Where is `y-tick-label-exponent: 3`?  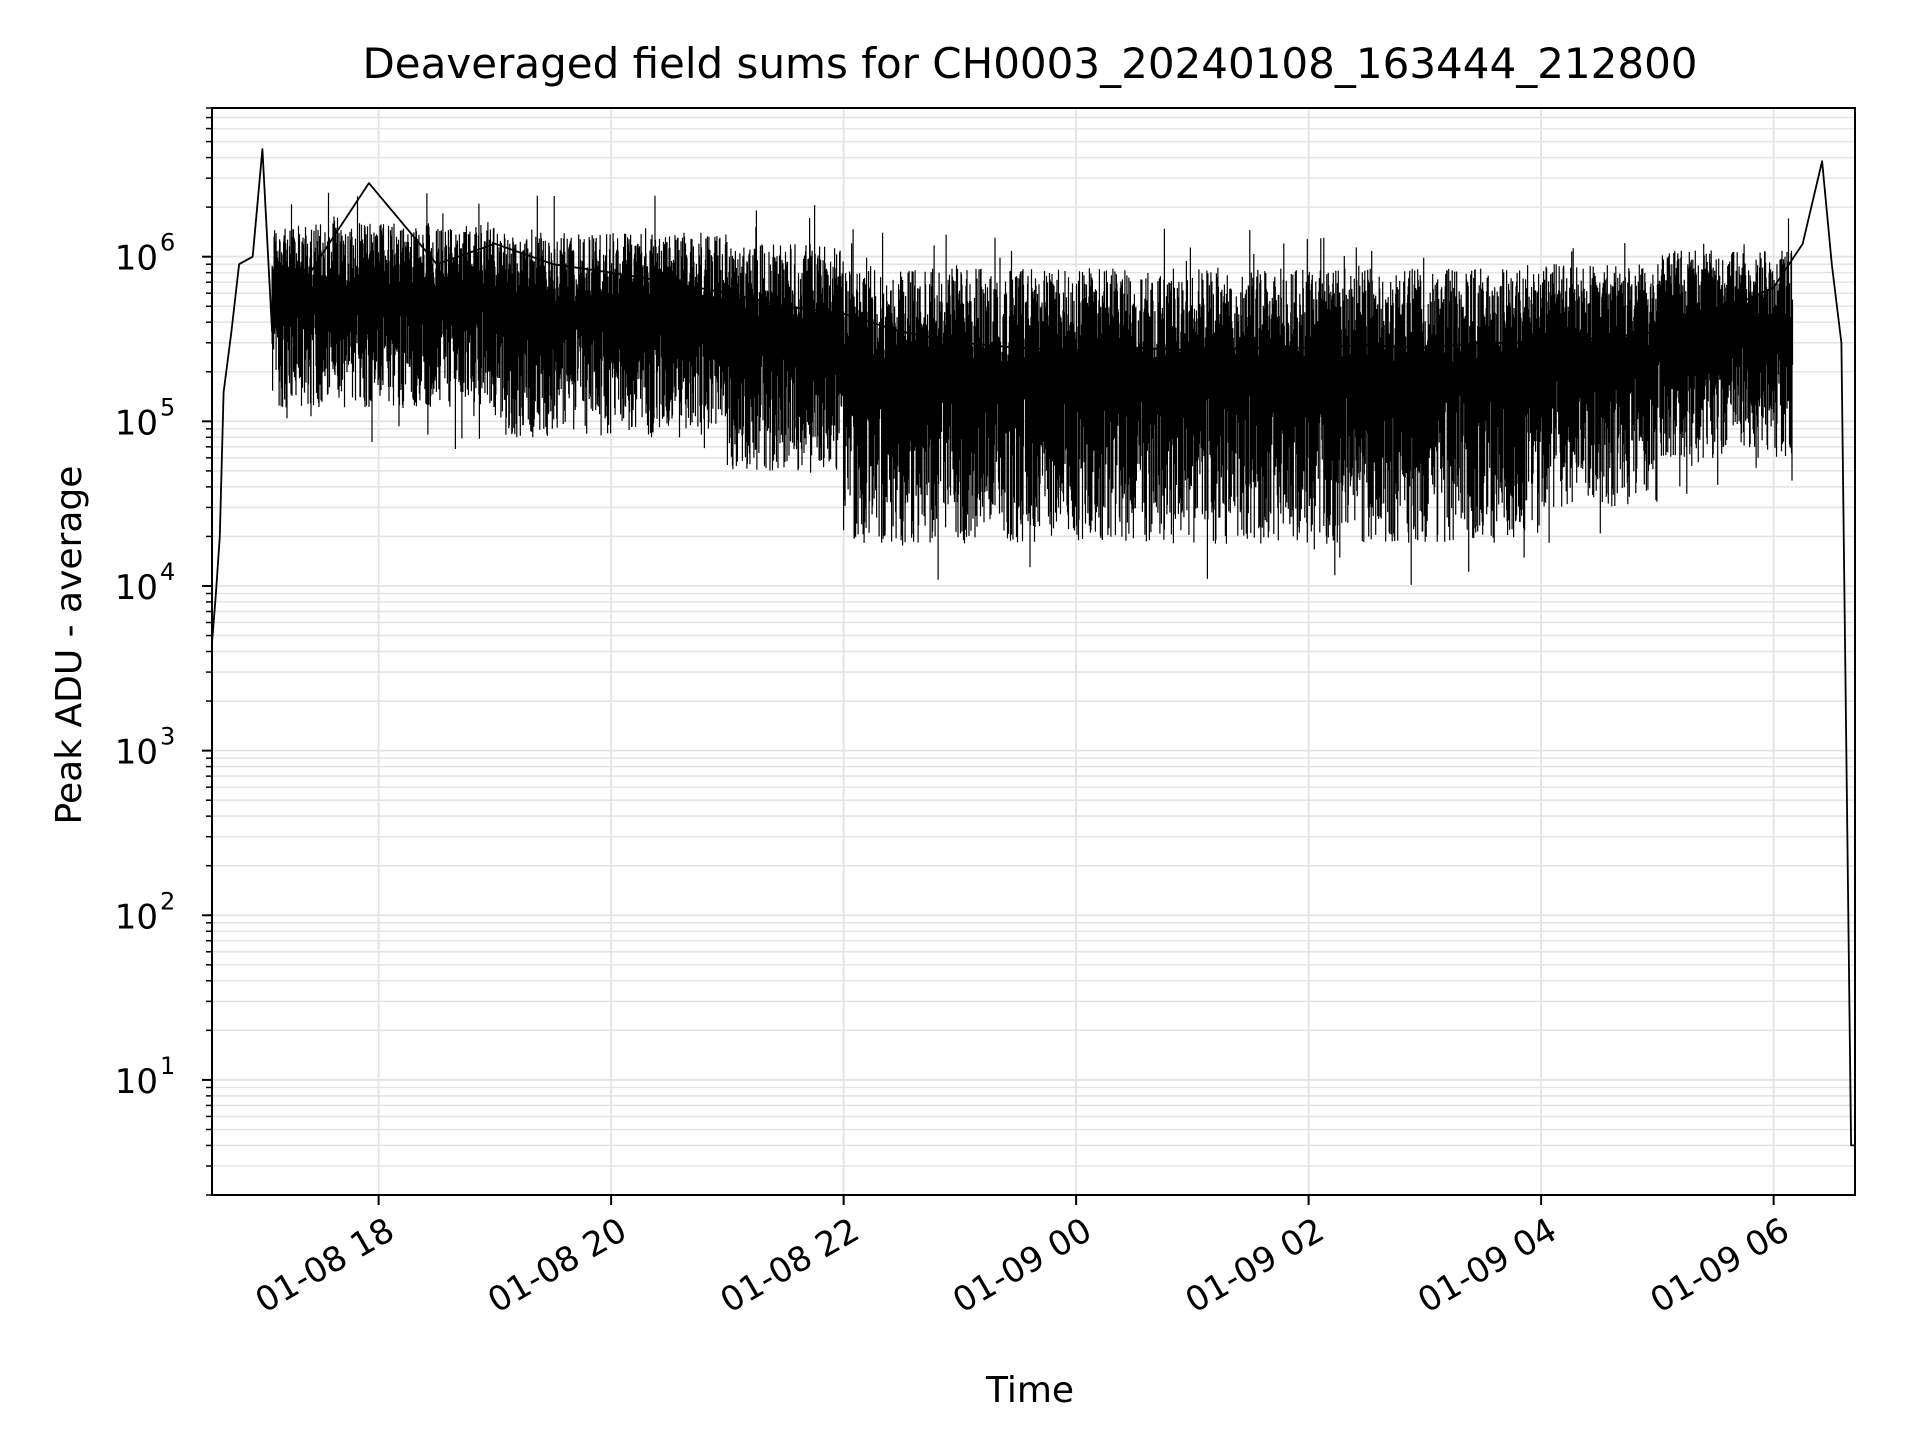
y-tick-label-exponent: 3 is located at coordinates (167, 737).